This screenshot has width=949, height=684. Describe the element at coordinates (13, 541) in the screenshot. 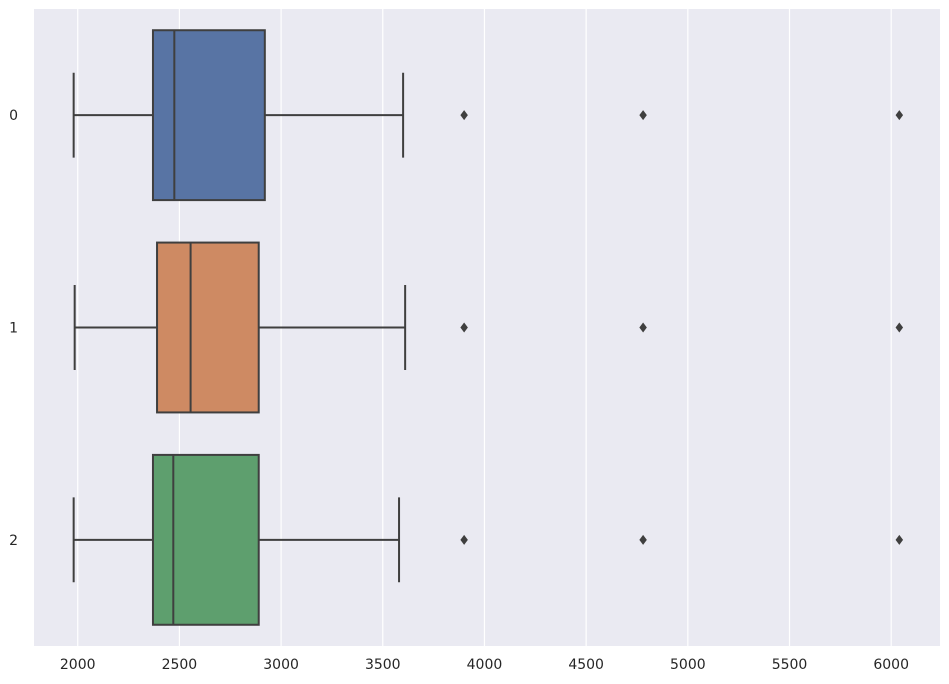

I see `y-tick-label: 2` at that location.